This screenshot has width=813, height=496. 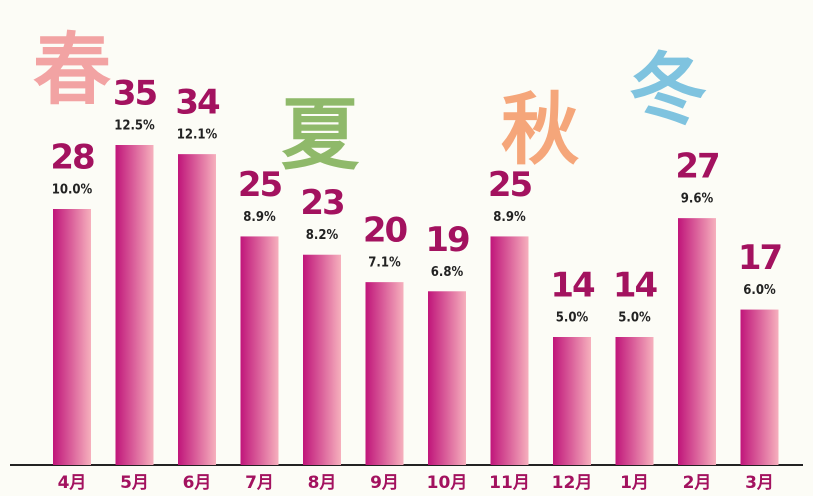 What do you see at coordinates (668, 90) in the screenshot?
I see `season-label: 冬` at bounding box center [668, 90].